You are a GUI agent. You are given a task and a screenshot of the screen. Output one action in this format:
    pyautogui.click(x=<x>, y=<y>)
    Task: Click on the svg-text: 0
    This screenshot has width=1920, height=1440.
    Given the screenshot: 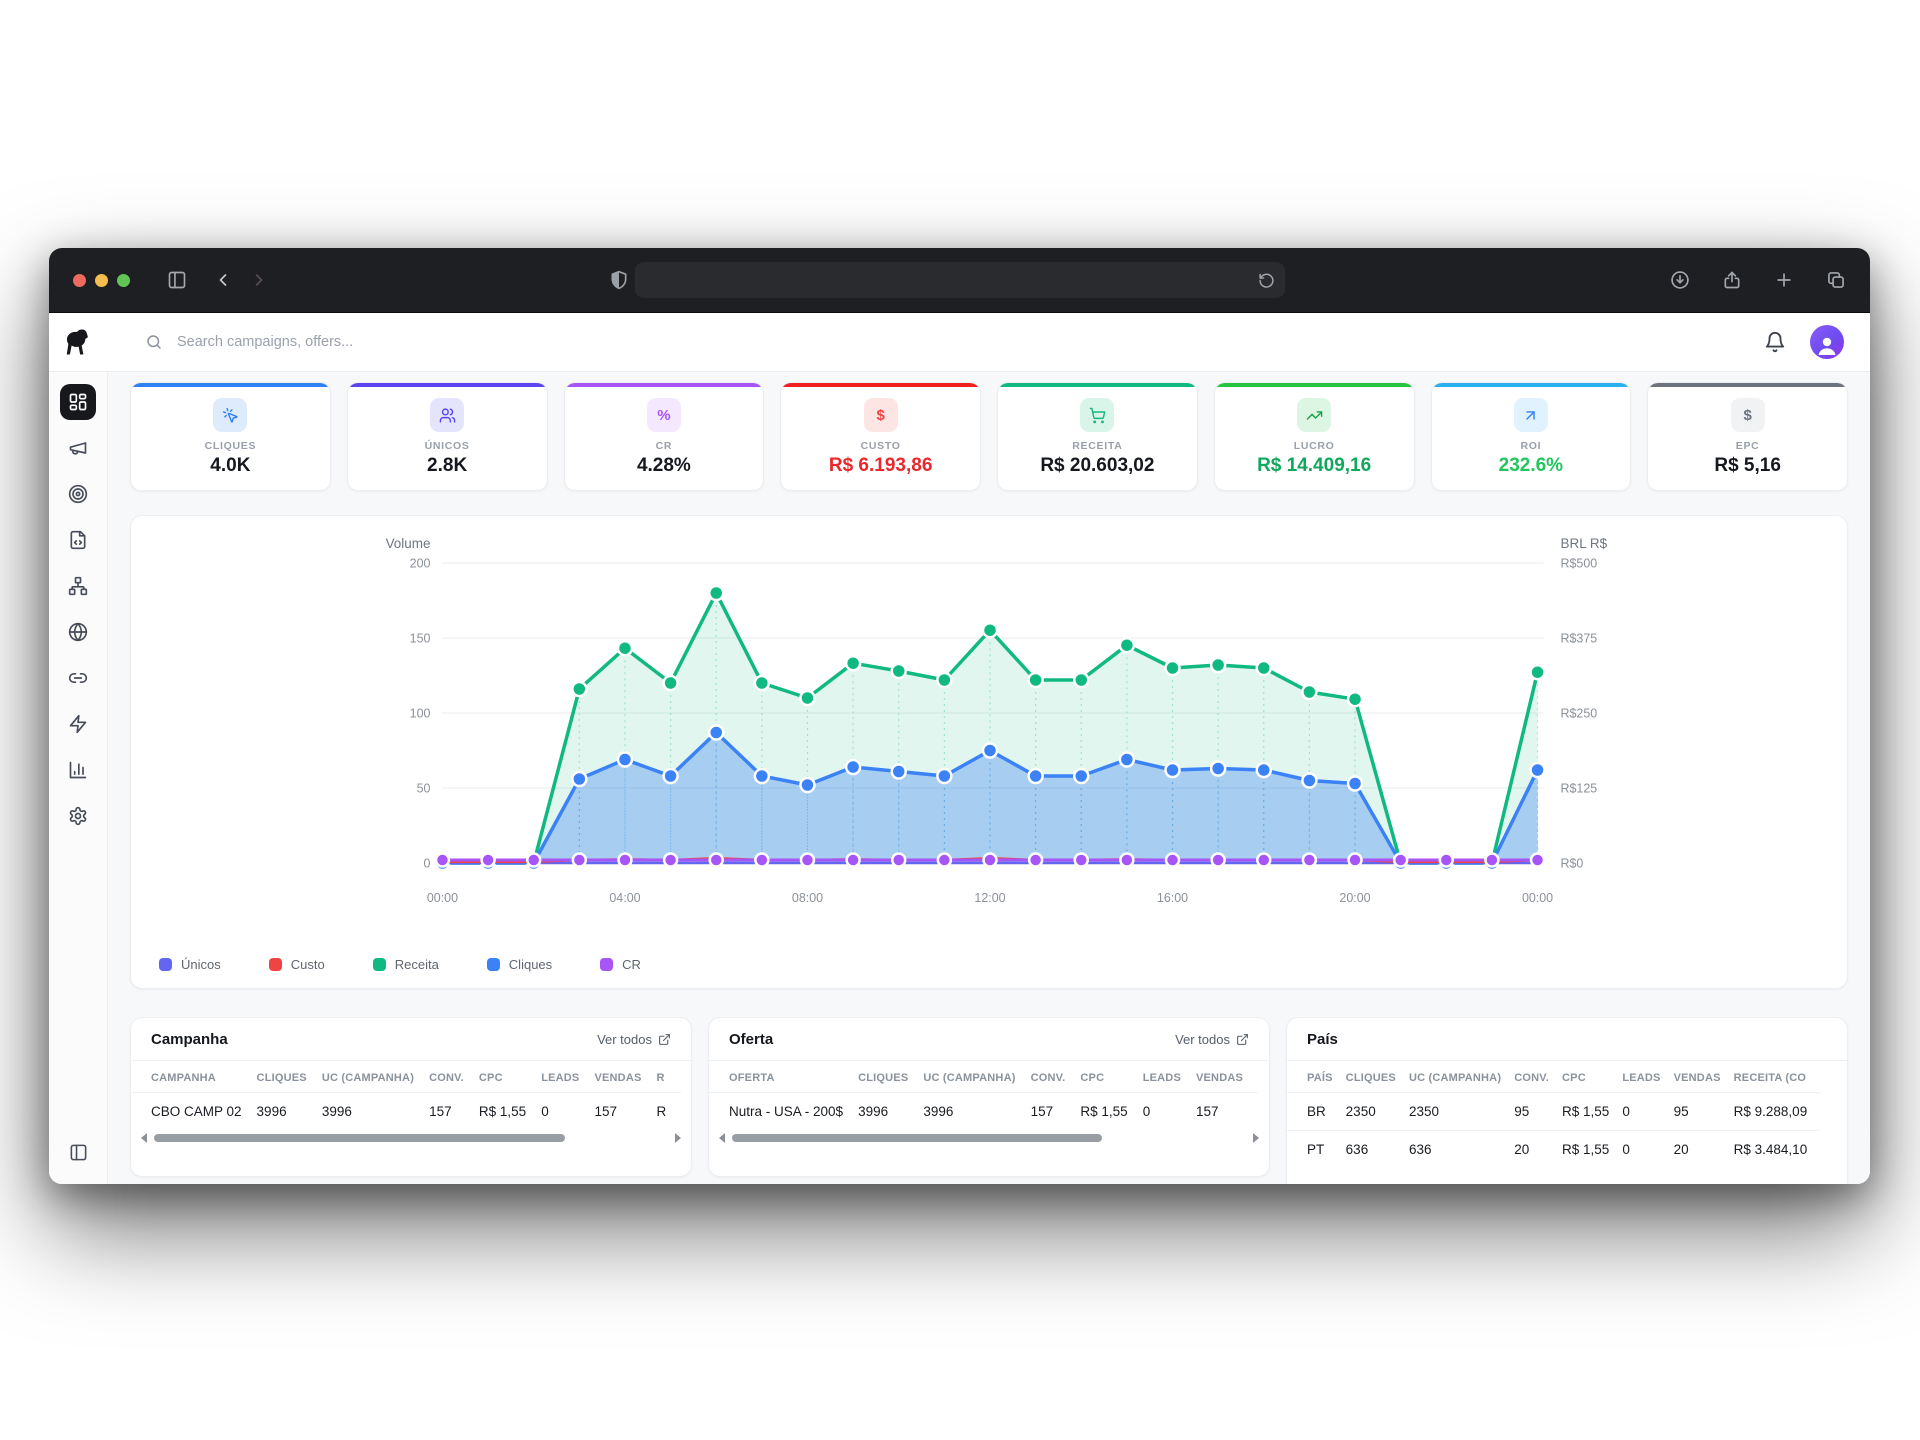 What is the action you would take?
    pyautogui.click(x=427, y=863)
    